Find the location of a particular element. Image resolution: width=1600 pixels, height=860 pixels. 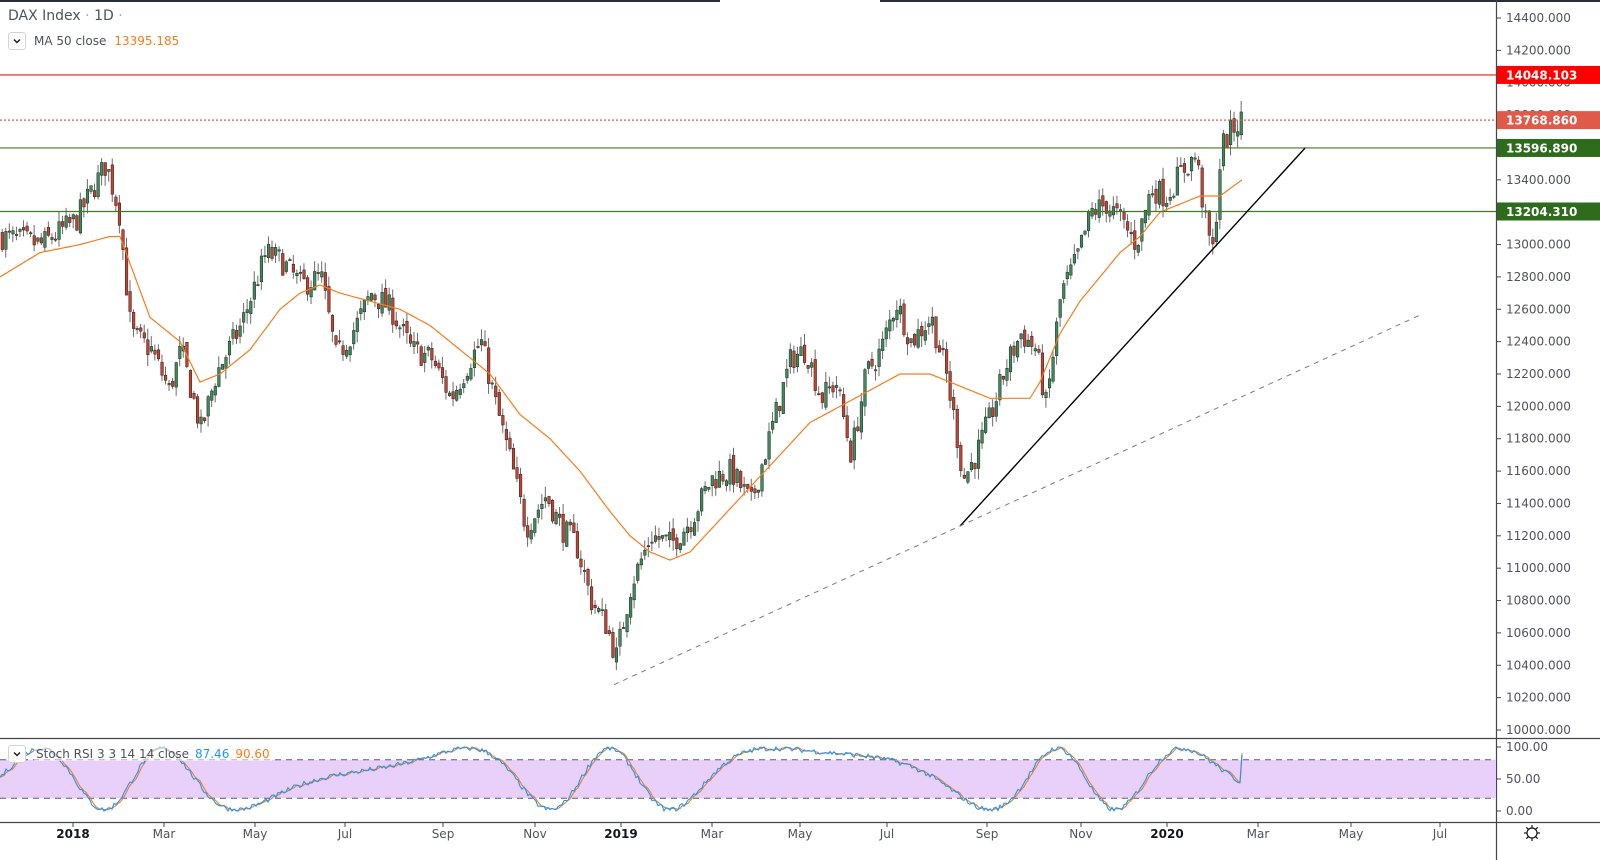

price-tick-label: 12800.000 is located at coordinates (1538, 277).